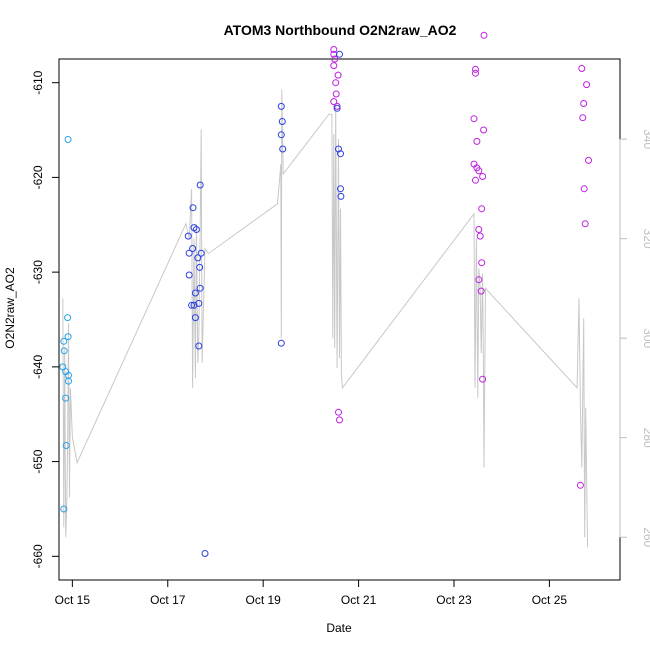 This screenshot has height=650, width=650. What do you see at coordinates (38, 82) in the screenshot?
I see `y-tick-label: -610` at bounding box center [38, 82].